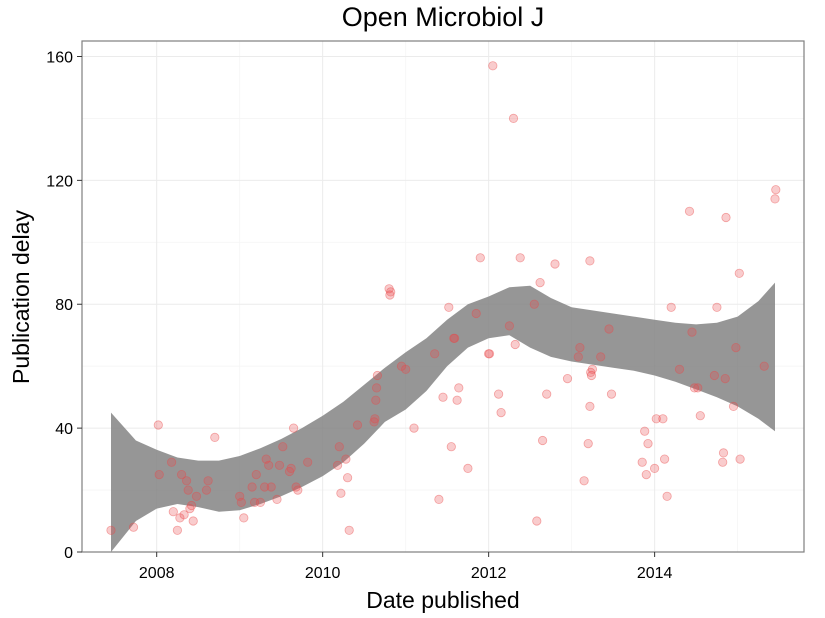 Image resolution: width=825 pixels, height=618 pixels. Describe the element at coordinates (489, 573) in the screenshot. I see `x-tick-label: 2012` at that location.